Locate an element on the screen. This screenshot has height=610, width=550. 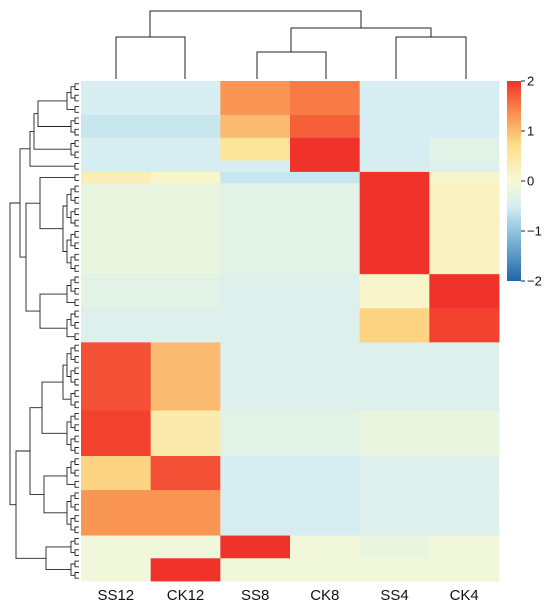
heatmap-cell-b0-ck8 is located at coordinates (325, 98).